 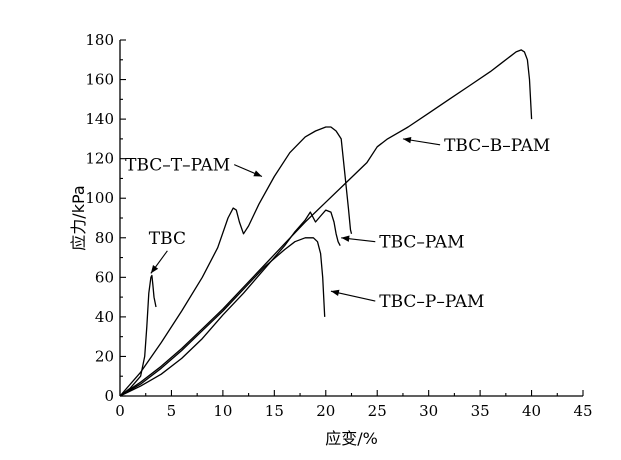 What do you see at coordinates (104, 238) in the screenshot?
I see `y-tick-label: 80` at bounding box center [104, 238].